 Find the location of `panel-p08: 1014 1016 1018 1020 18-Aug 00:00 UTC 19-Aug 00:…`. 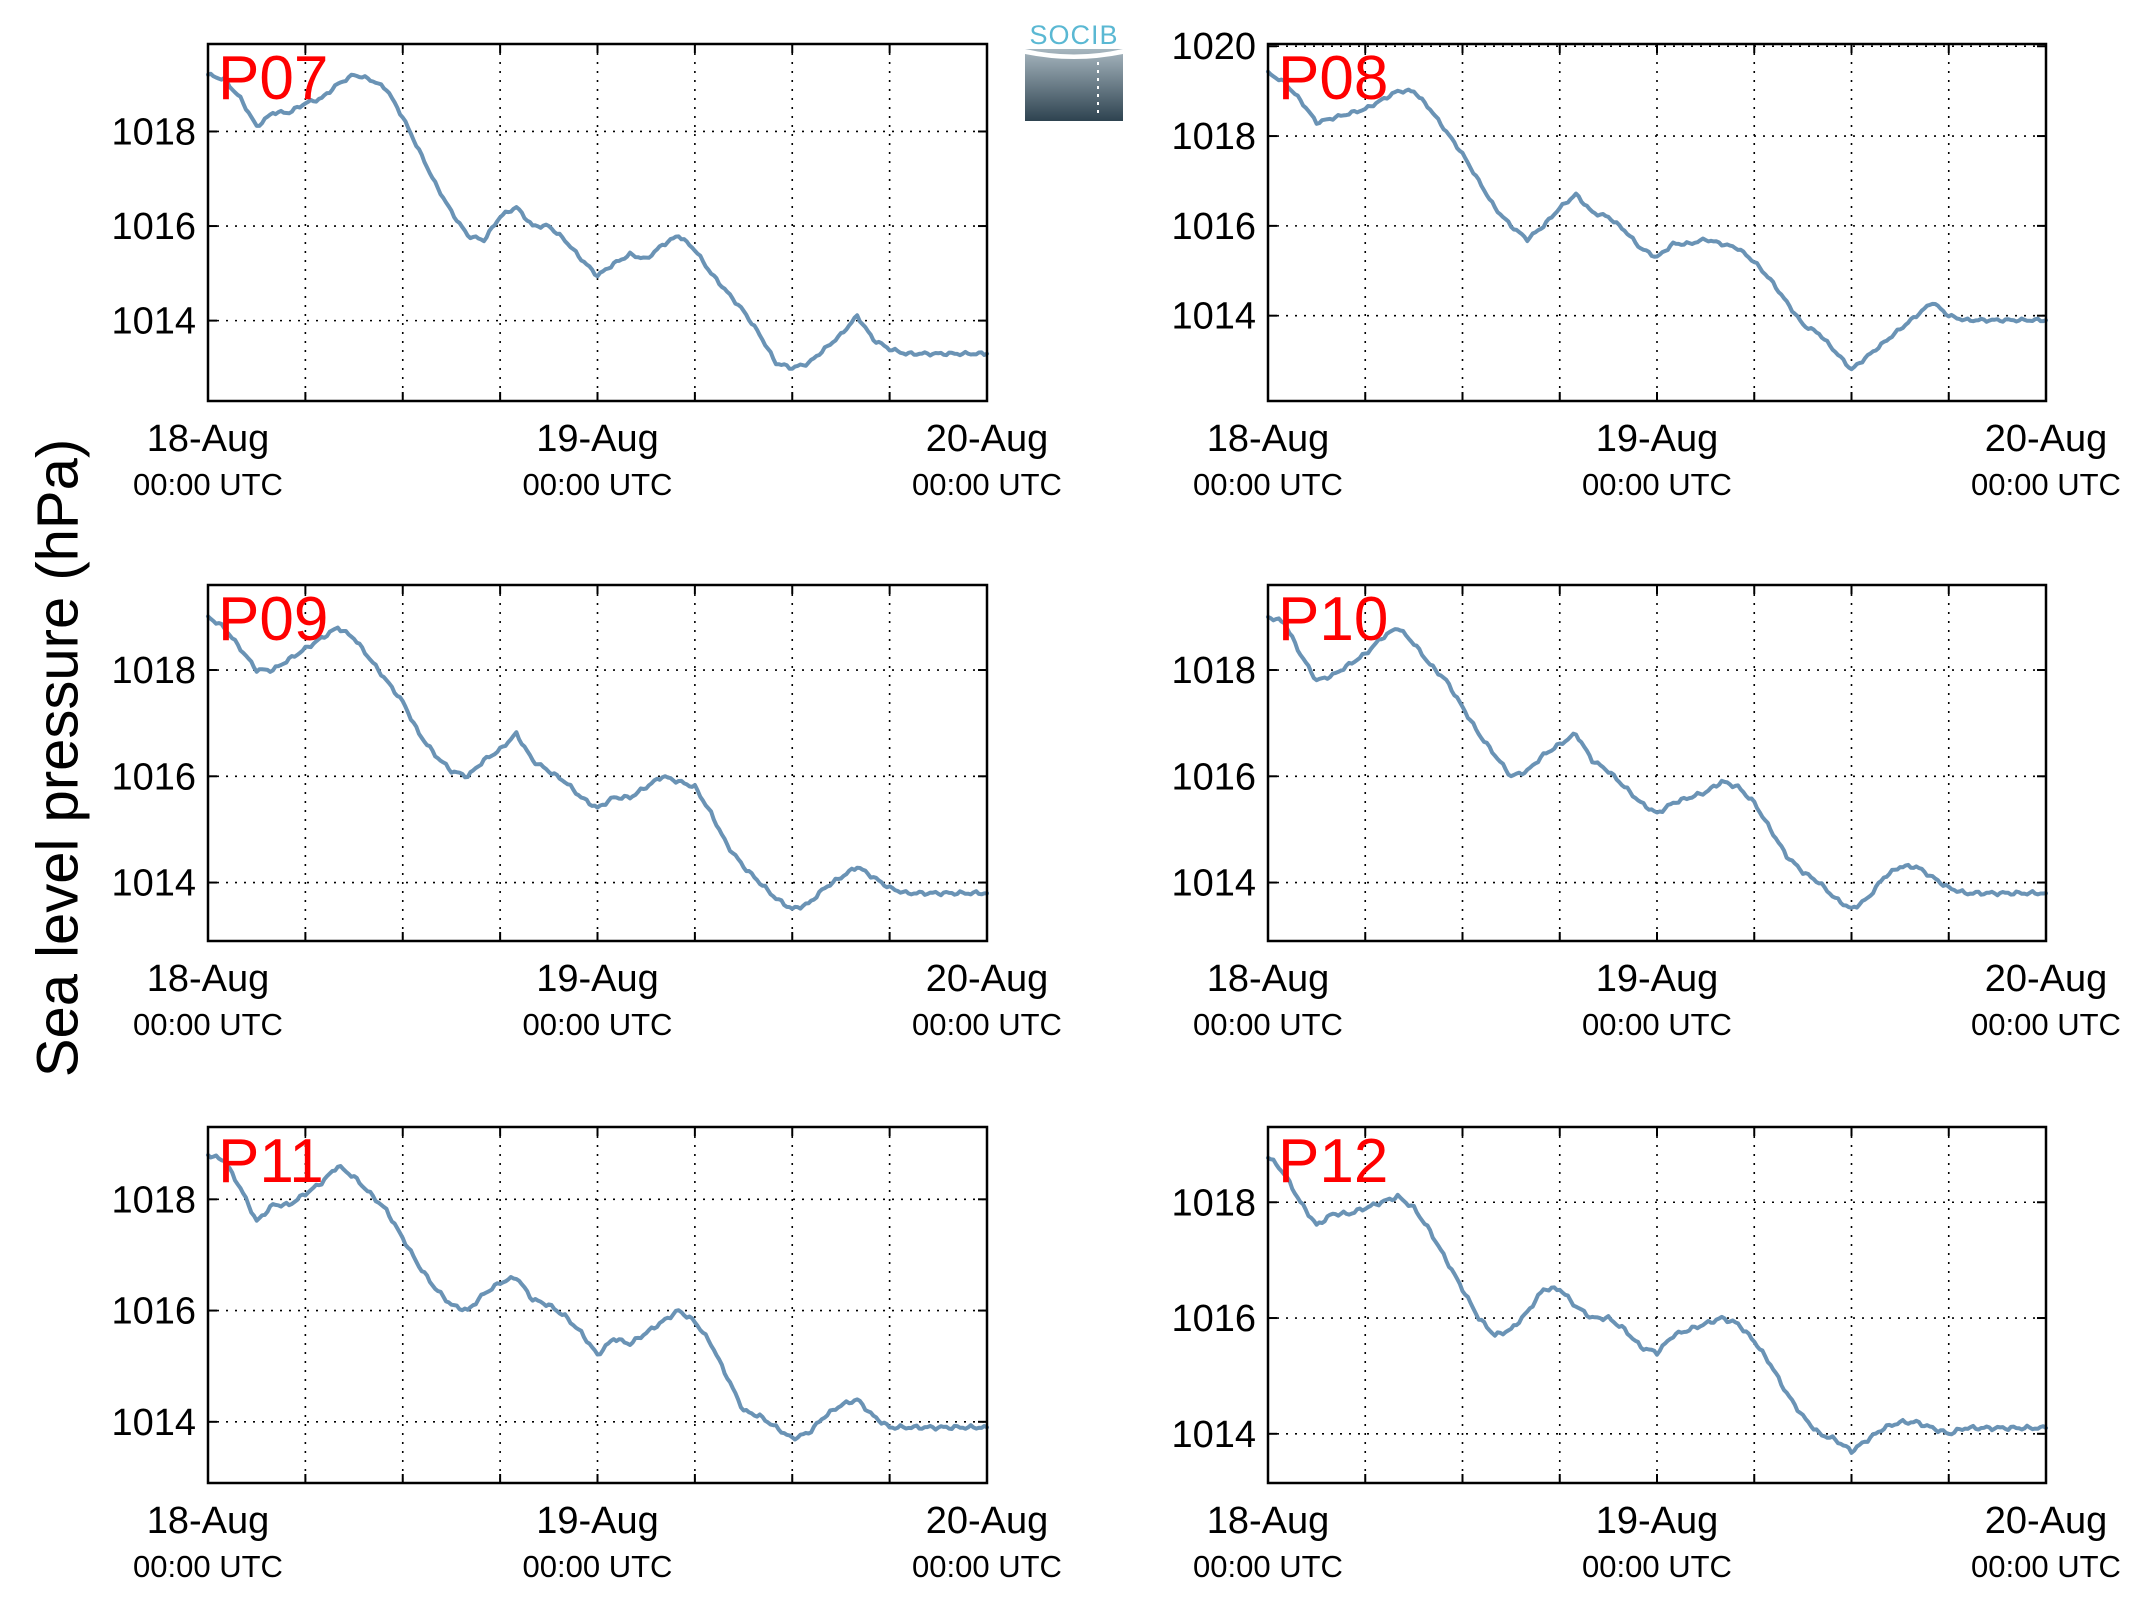

panel-p08: 1014 1016 1018 1020 18-Aug 00:00 UTC 19-Aug 00:… is located at coordinates (1646, 264).